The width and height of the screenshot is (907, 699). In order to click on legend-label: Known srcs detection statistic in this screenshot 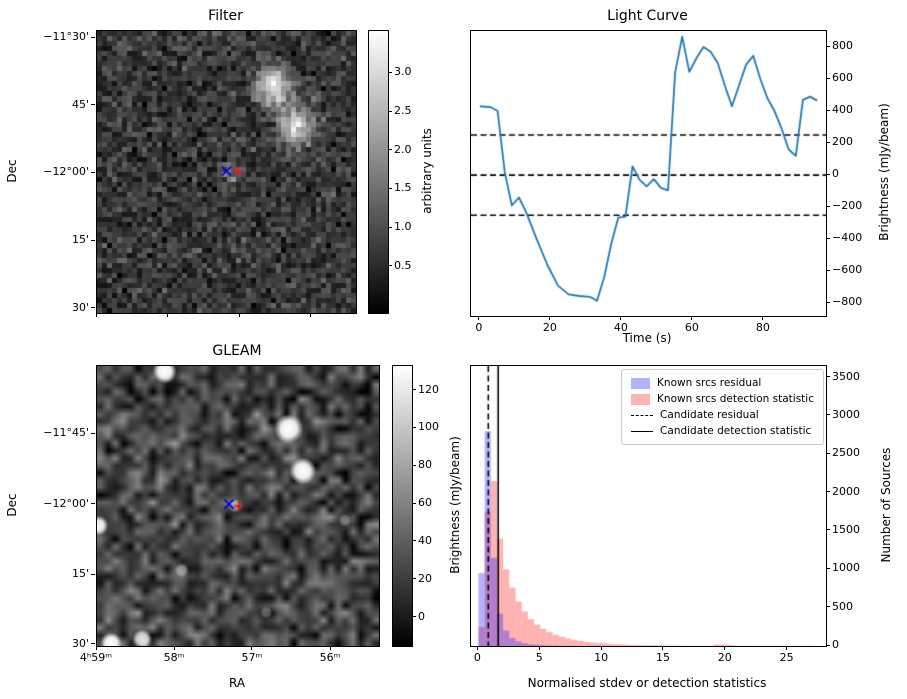, I will do `click(735, 399)`.